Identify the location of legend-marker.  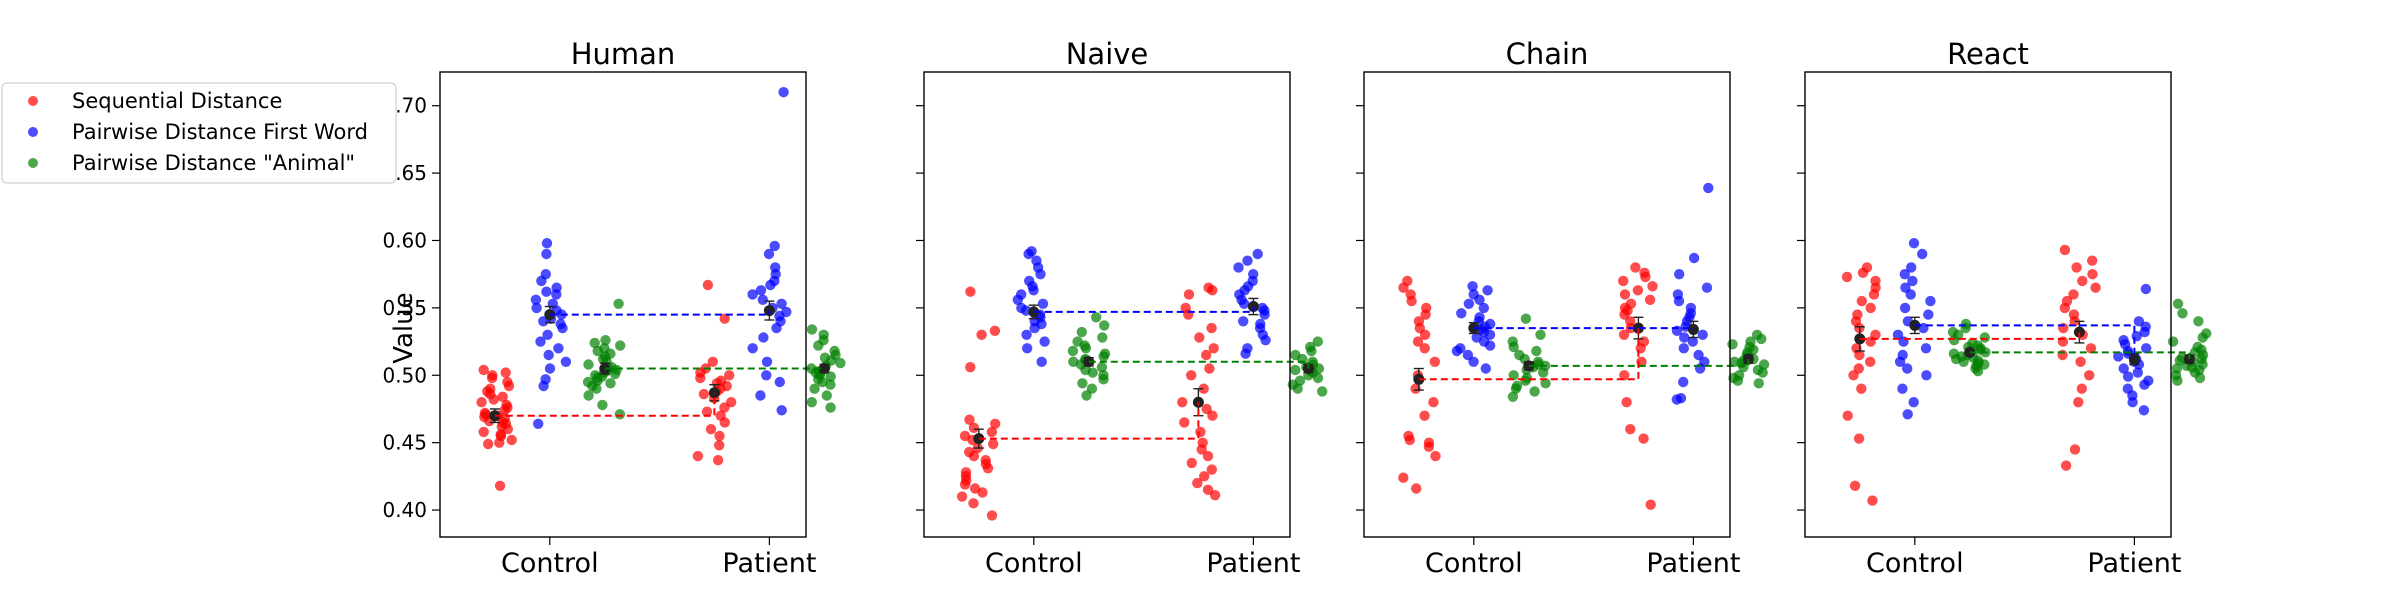
(33, 163).